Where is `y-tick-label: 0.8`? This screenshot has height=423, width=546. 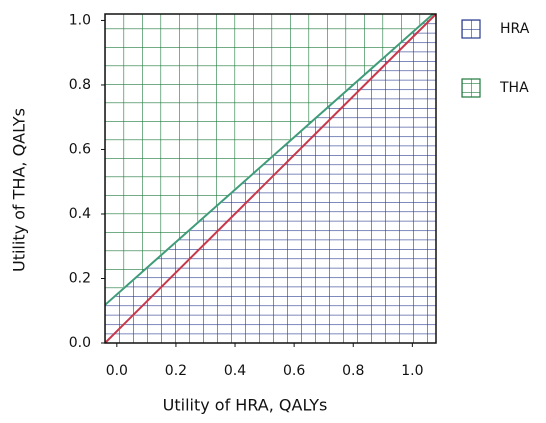 y-tick-label: 0.8 is located at coordinates (80, 85).